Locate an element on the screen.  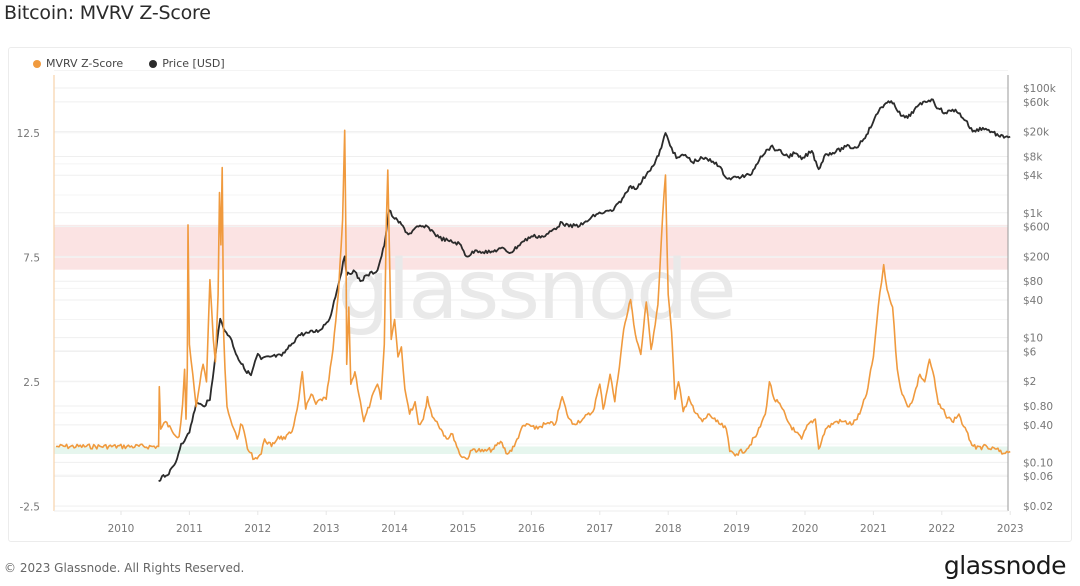
x-tick-label: 2021 is located at coordinates (873, 529).